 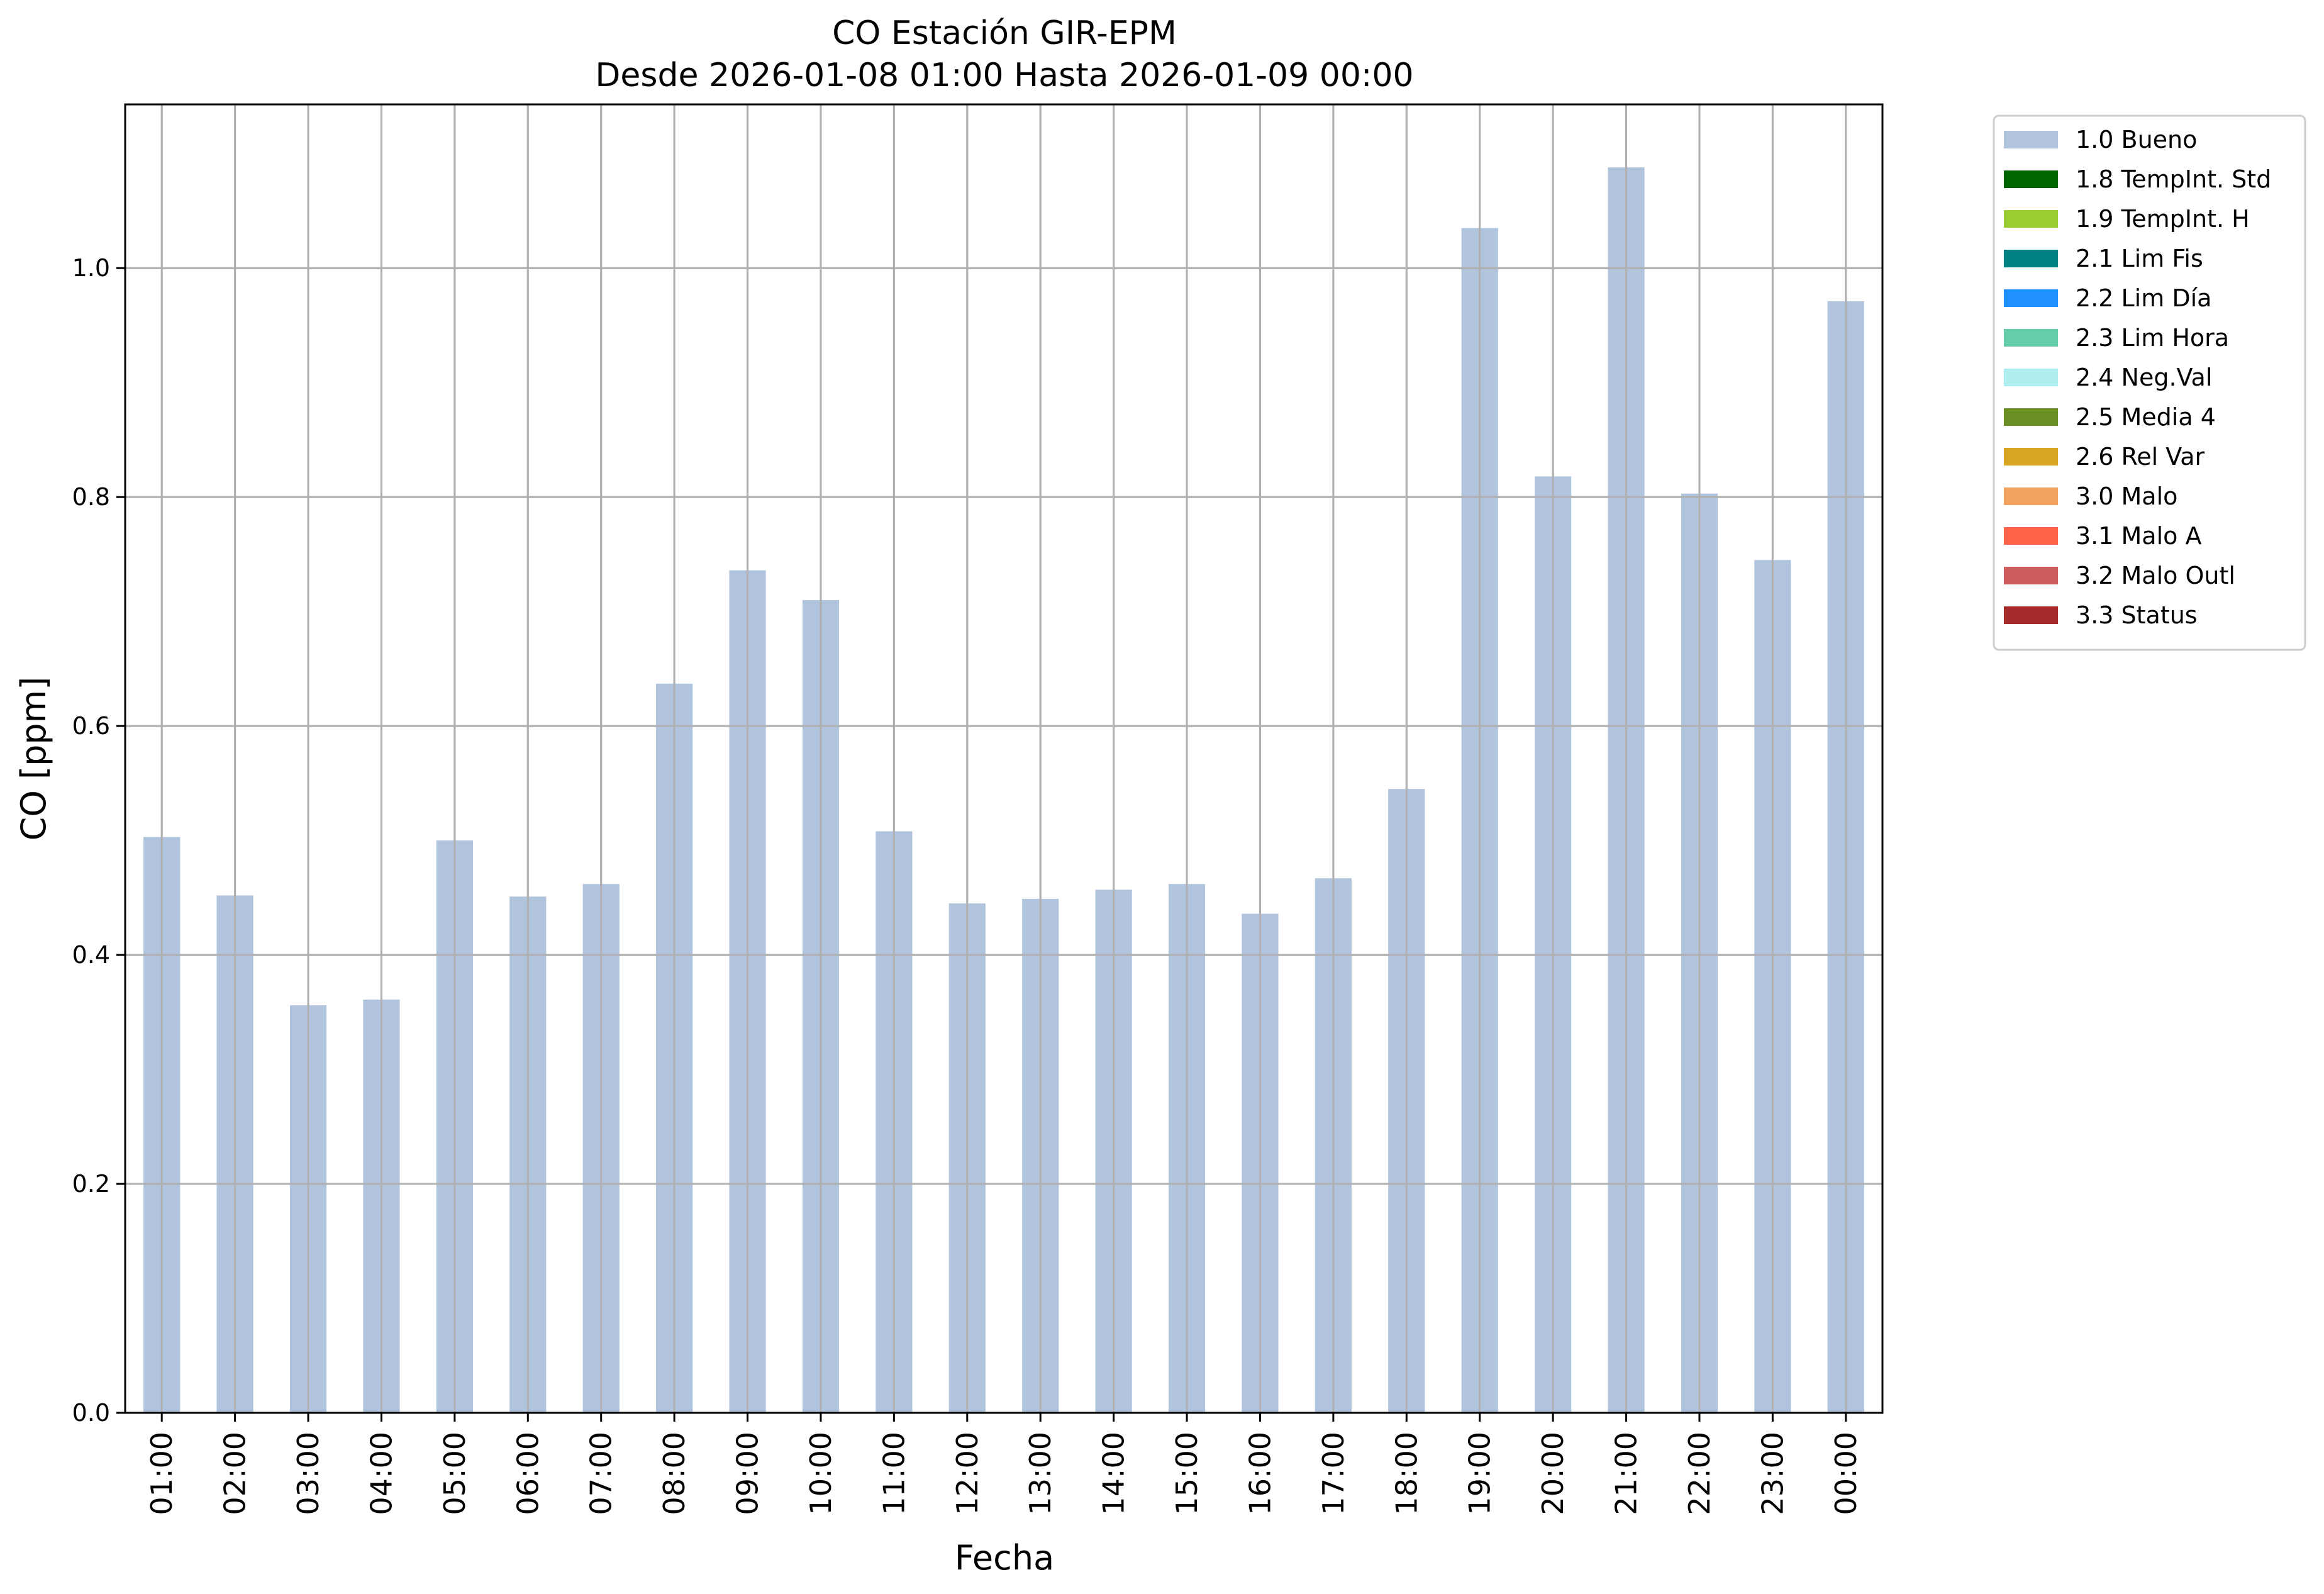 What do you see at coordinates (91, 268) in the screenshot?
I see `y-tick-label: 1.0` at bounding box center [91, 268].